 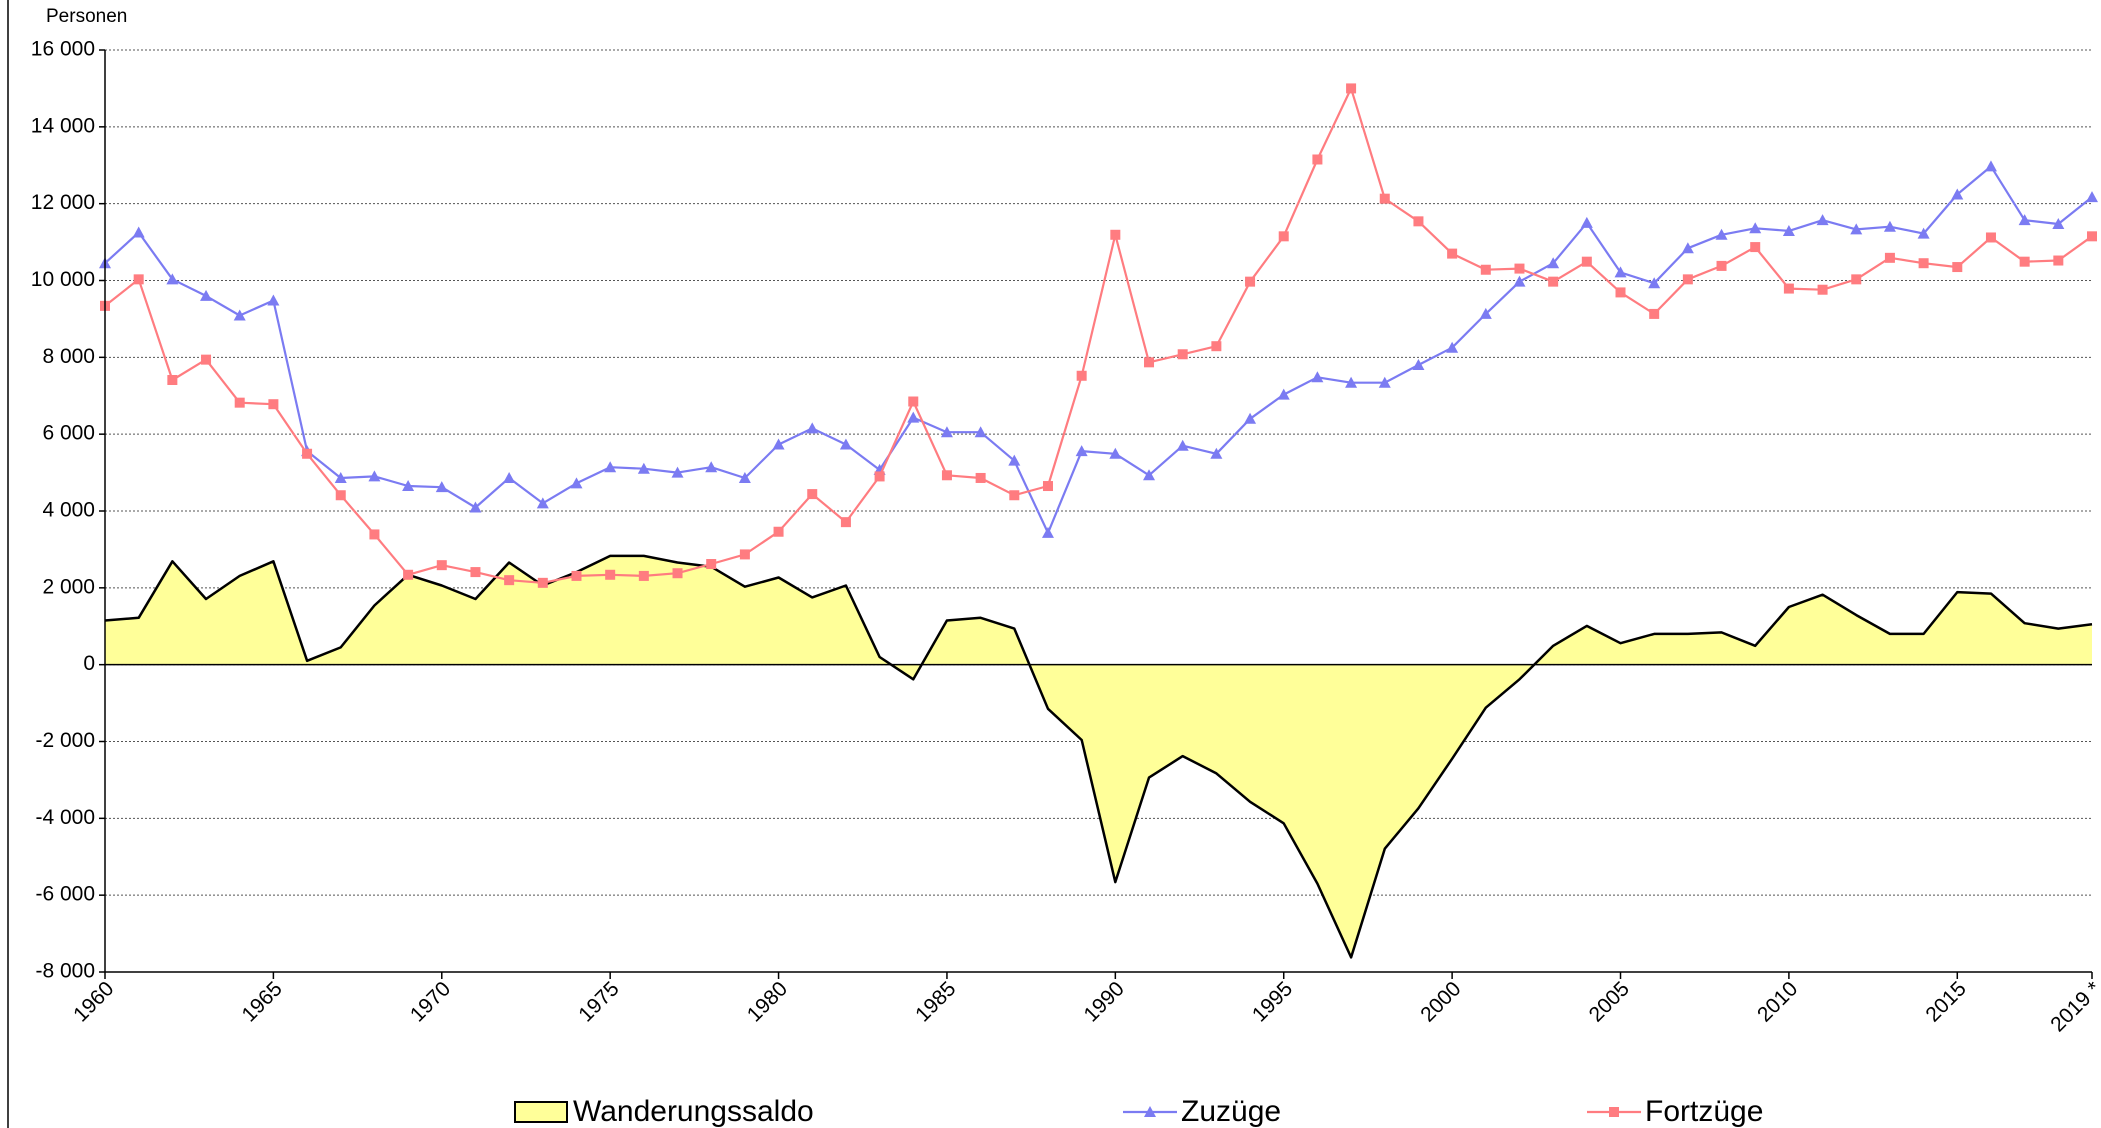 I want to click on y-tick-label: 2 000, so click(x=68, y=586).